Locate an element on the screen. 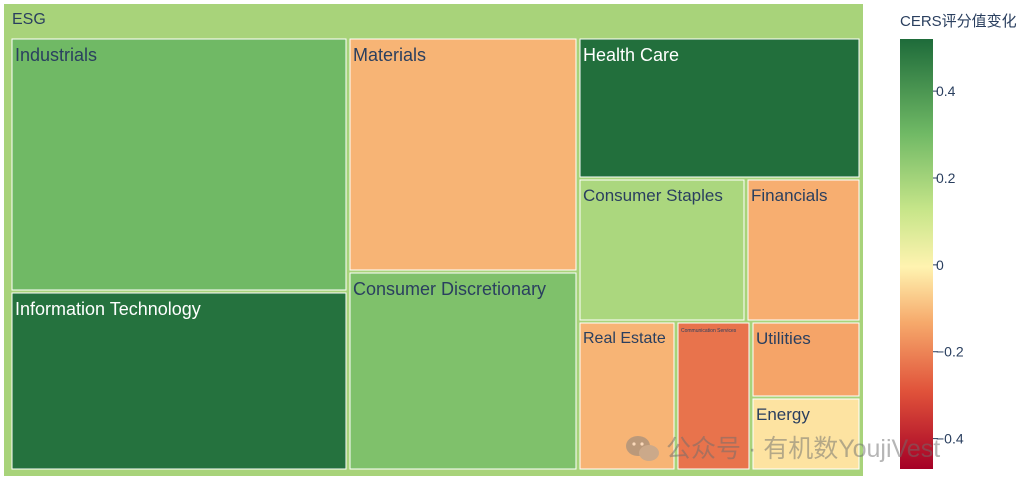 The width and height of the screenshot is (1024, 489). treemap-tile-health-care is located at coordinates (719, 108).